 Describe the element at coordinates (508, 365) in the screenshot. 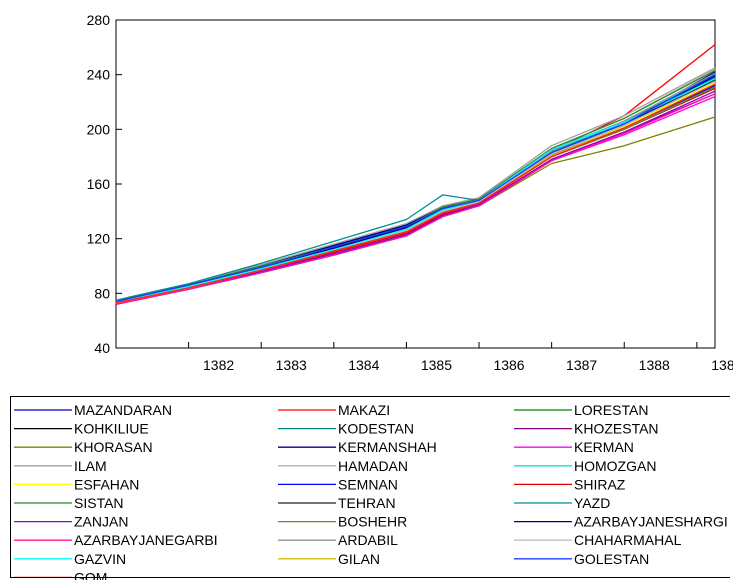

I see `x-tick-label: 1386` at that location.